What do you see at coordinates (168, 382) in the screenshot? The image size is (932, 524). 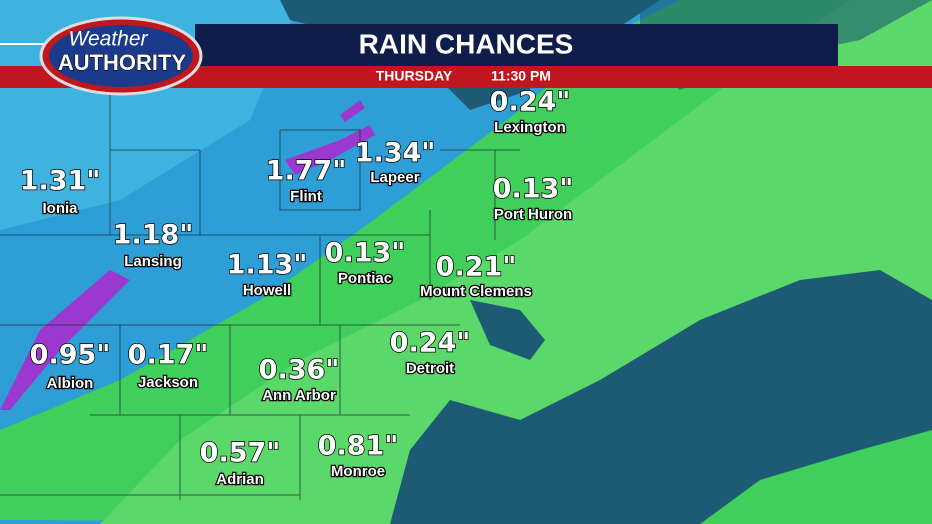 I see `city-name: Jackson` at bounding box center [168, 382].